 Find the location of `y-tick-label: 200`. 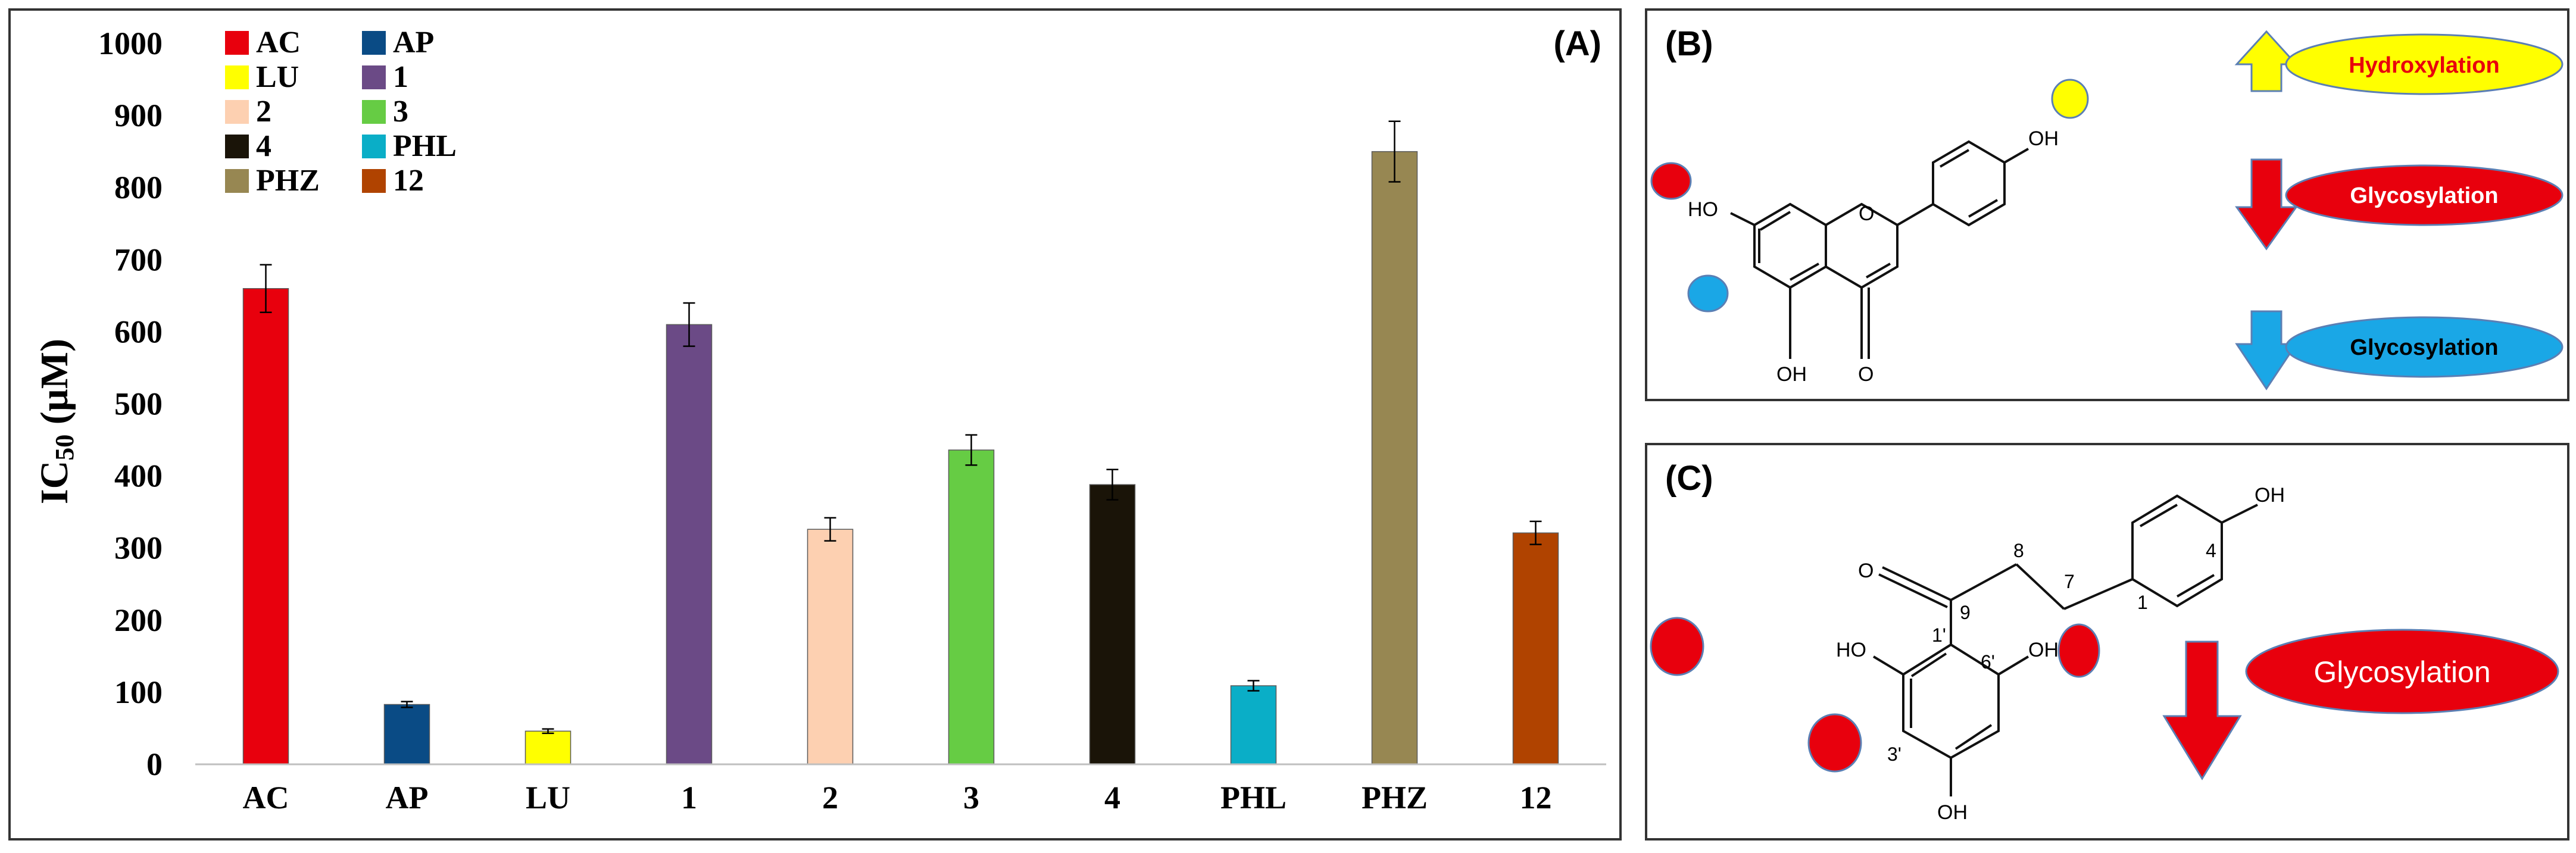

y-tick-label: 200 is located at coordinates (138, 620).